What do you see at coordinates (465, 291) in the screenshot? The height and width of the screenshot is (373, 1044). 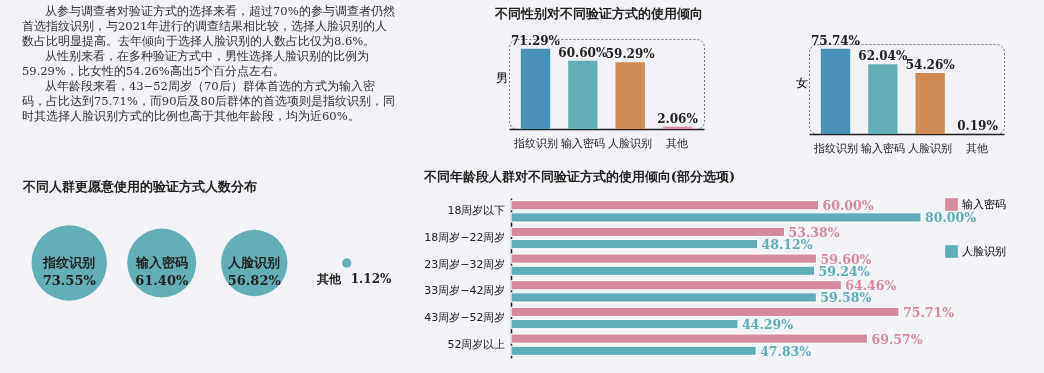 I see `y-tick-label: 33周岁−42周岁` at bounding box center [465, 291].